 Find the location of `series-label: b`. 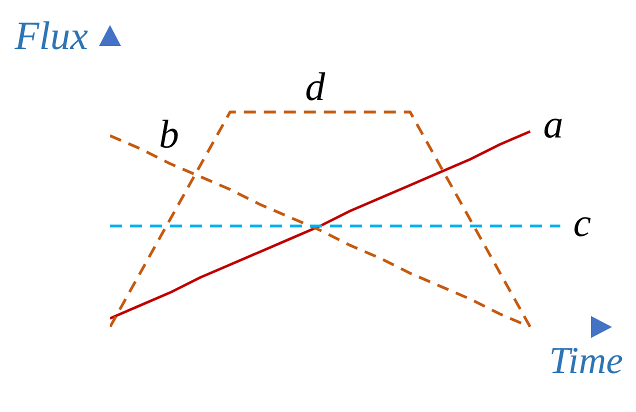

series-label: b is located at coordinates (169, 134).